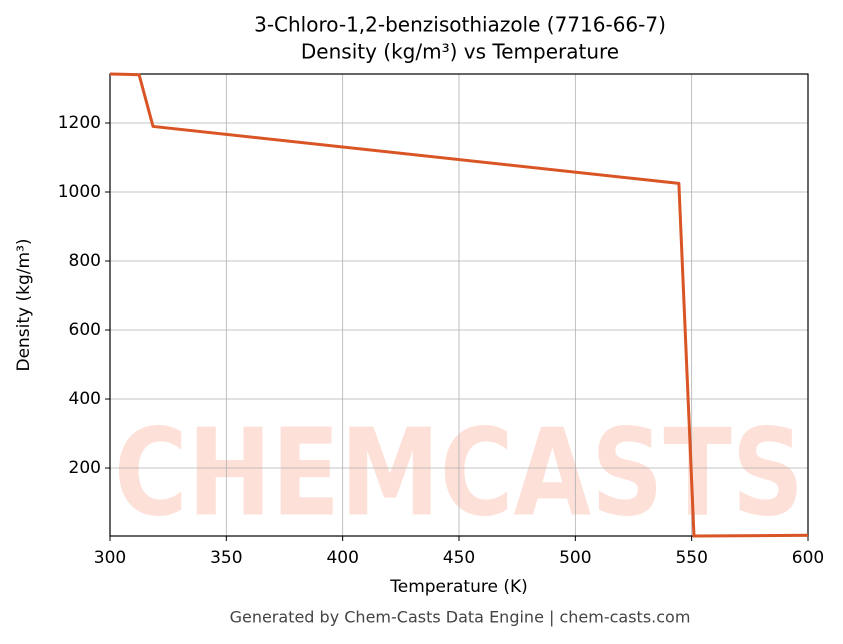  I want to click on y-tick-label: 200, so click(85, 468).